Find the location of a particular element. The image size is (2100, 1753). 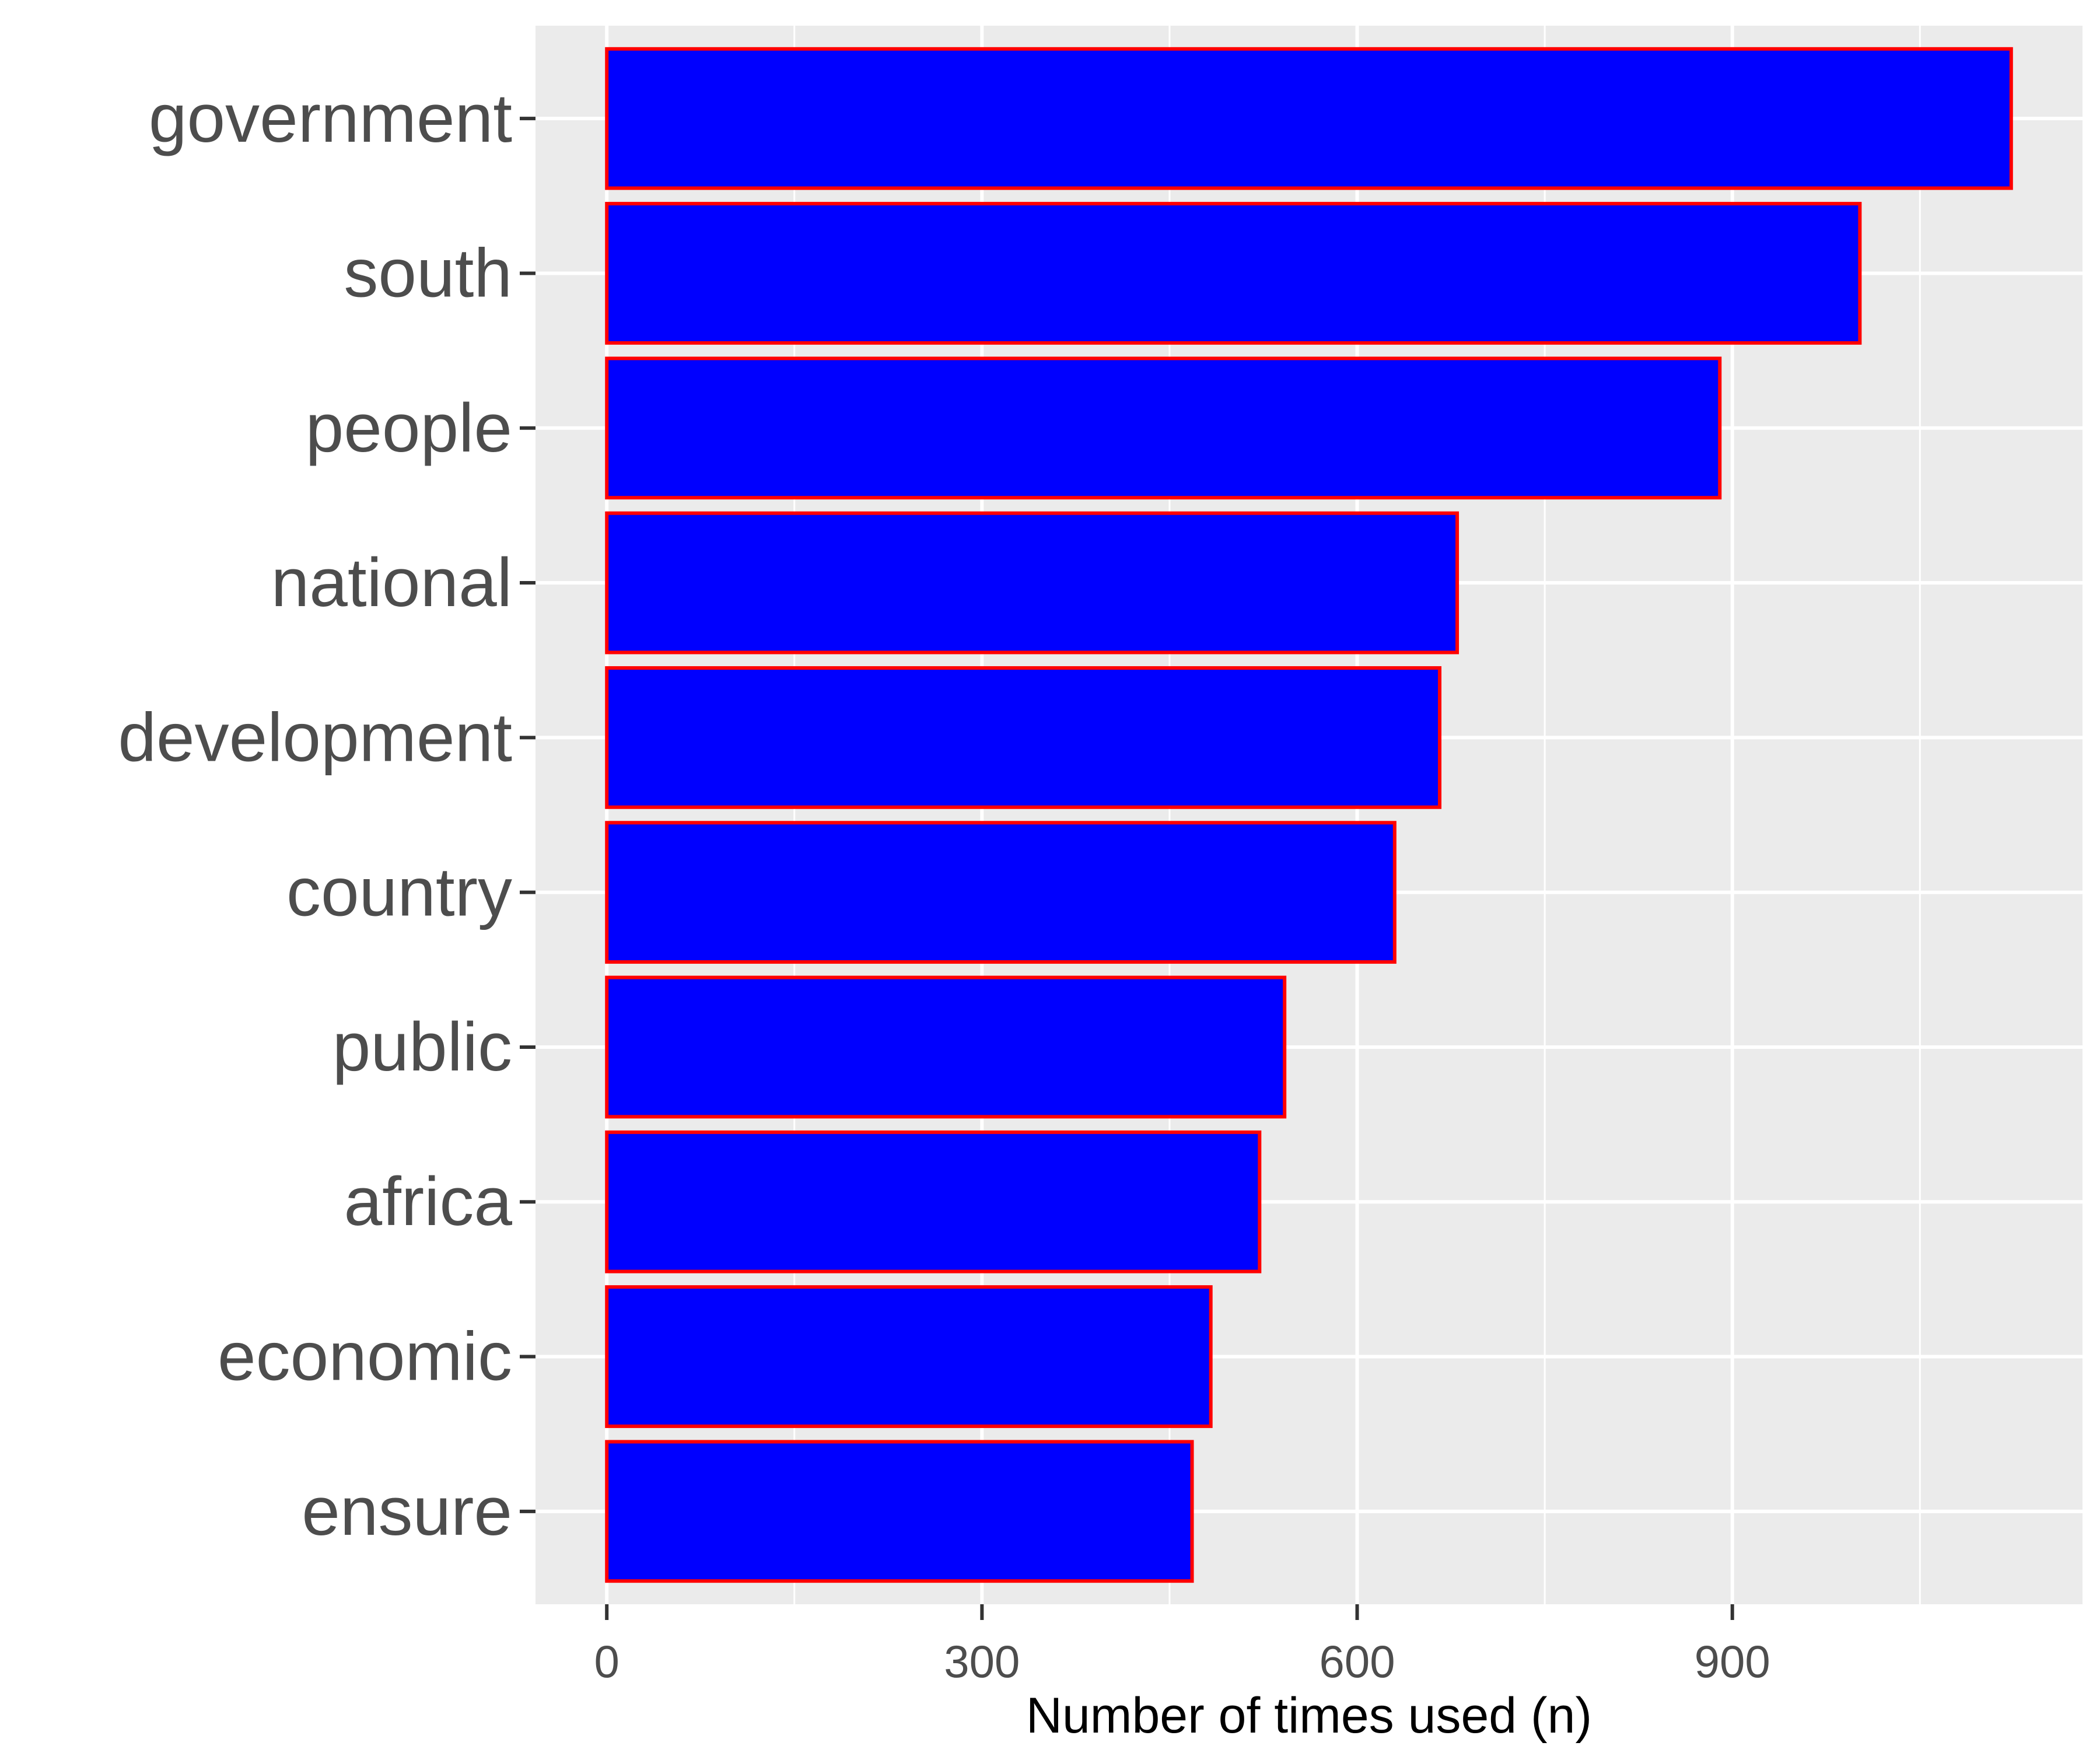

bar-ensure is located at coordinates (900, 1511).